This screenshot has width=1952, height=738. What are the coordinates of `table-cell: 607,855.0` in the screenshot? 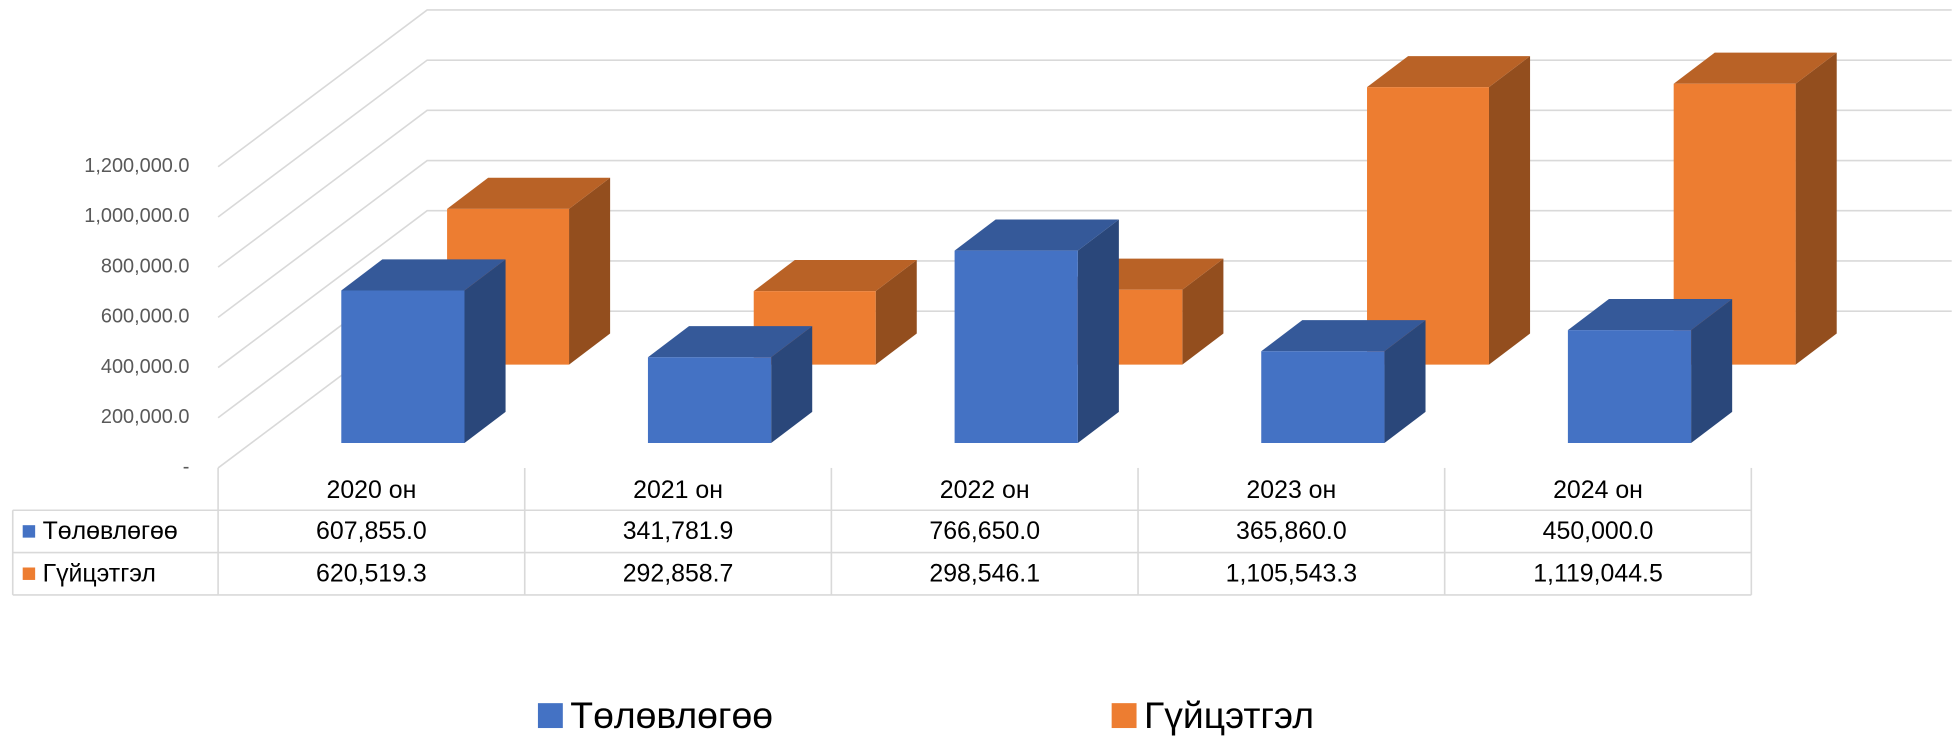 It's located at (371, 531).